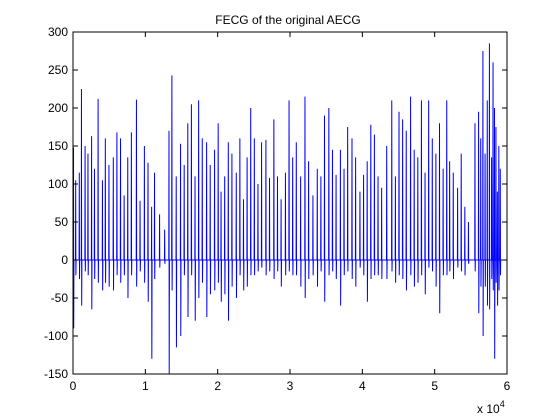 This screenshot has width=560, height=420. Describe the element at coordinates (434, 386) in the screenshot. I see `x-tick-label: 5` at that location.